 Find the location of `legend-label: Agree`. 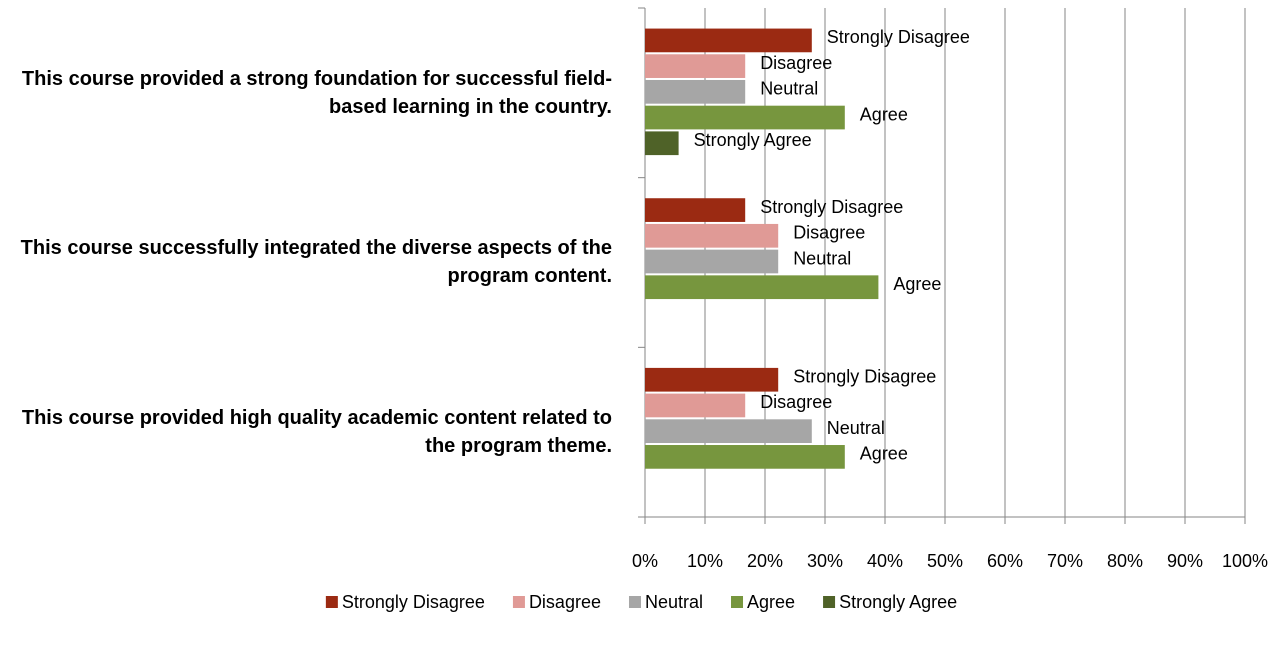

legend-label: Agree is located at coordinates (771, 602).